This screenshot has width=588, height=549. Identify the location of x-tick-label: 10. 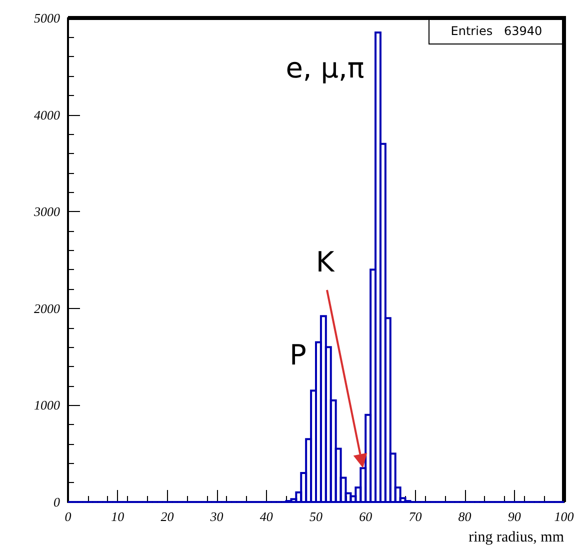
(118, 516).